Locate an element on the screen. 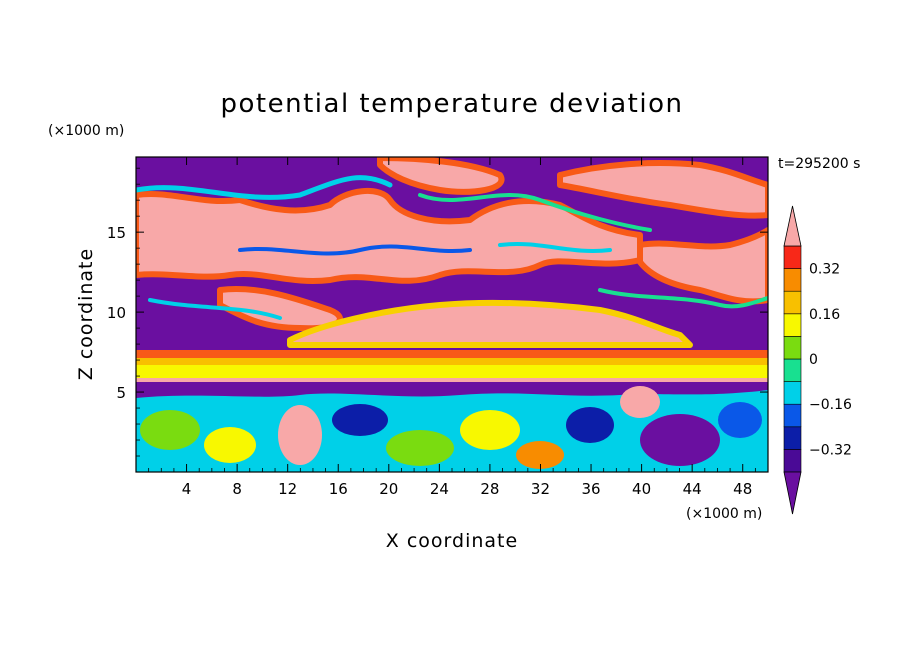 The height and width of the screenshot is (654, 904). x-tick-label: 44 is located at coordinates (692, 489).